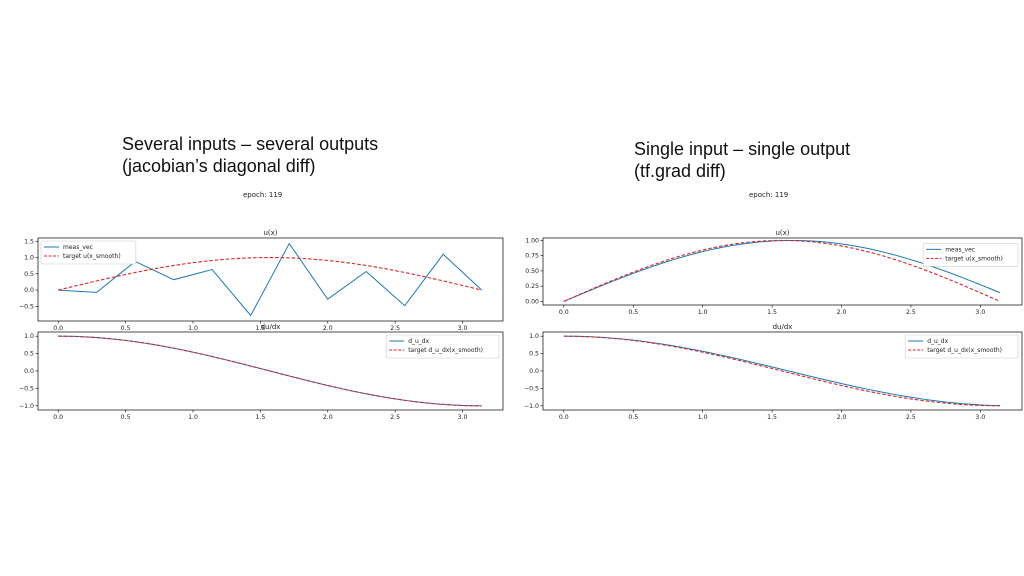 The image size is (1024, 576). What do you see at coordinates (29, 241) in the screenshot?
I see `y-tick-label: 1.5` at bounding box center [29, 241].